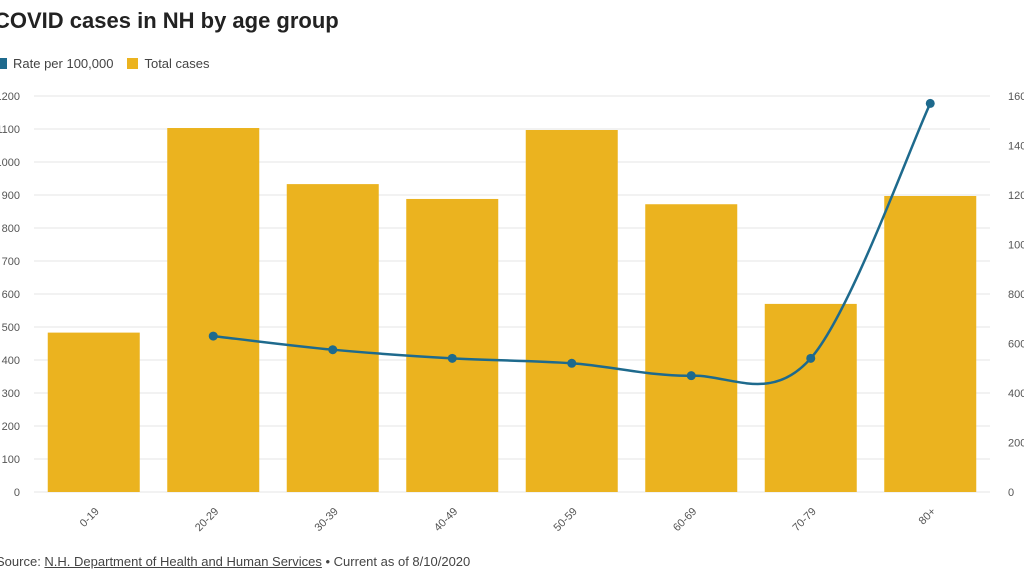 The width and height of the screenshot is (1024, 575). Describe the element at coordinates (22, 561) in the screenshot. I see `source-prefix: Source:` at that location.